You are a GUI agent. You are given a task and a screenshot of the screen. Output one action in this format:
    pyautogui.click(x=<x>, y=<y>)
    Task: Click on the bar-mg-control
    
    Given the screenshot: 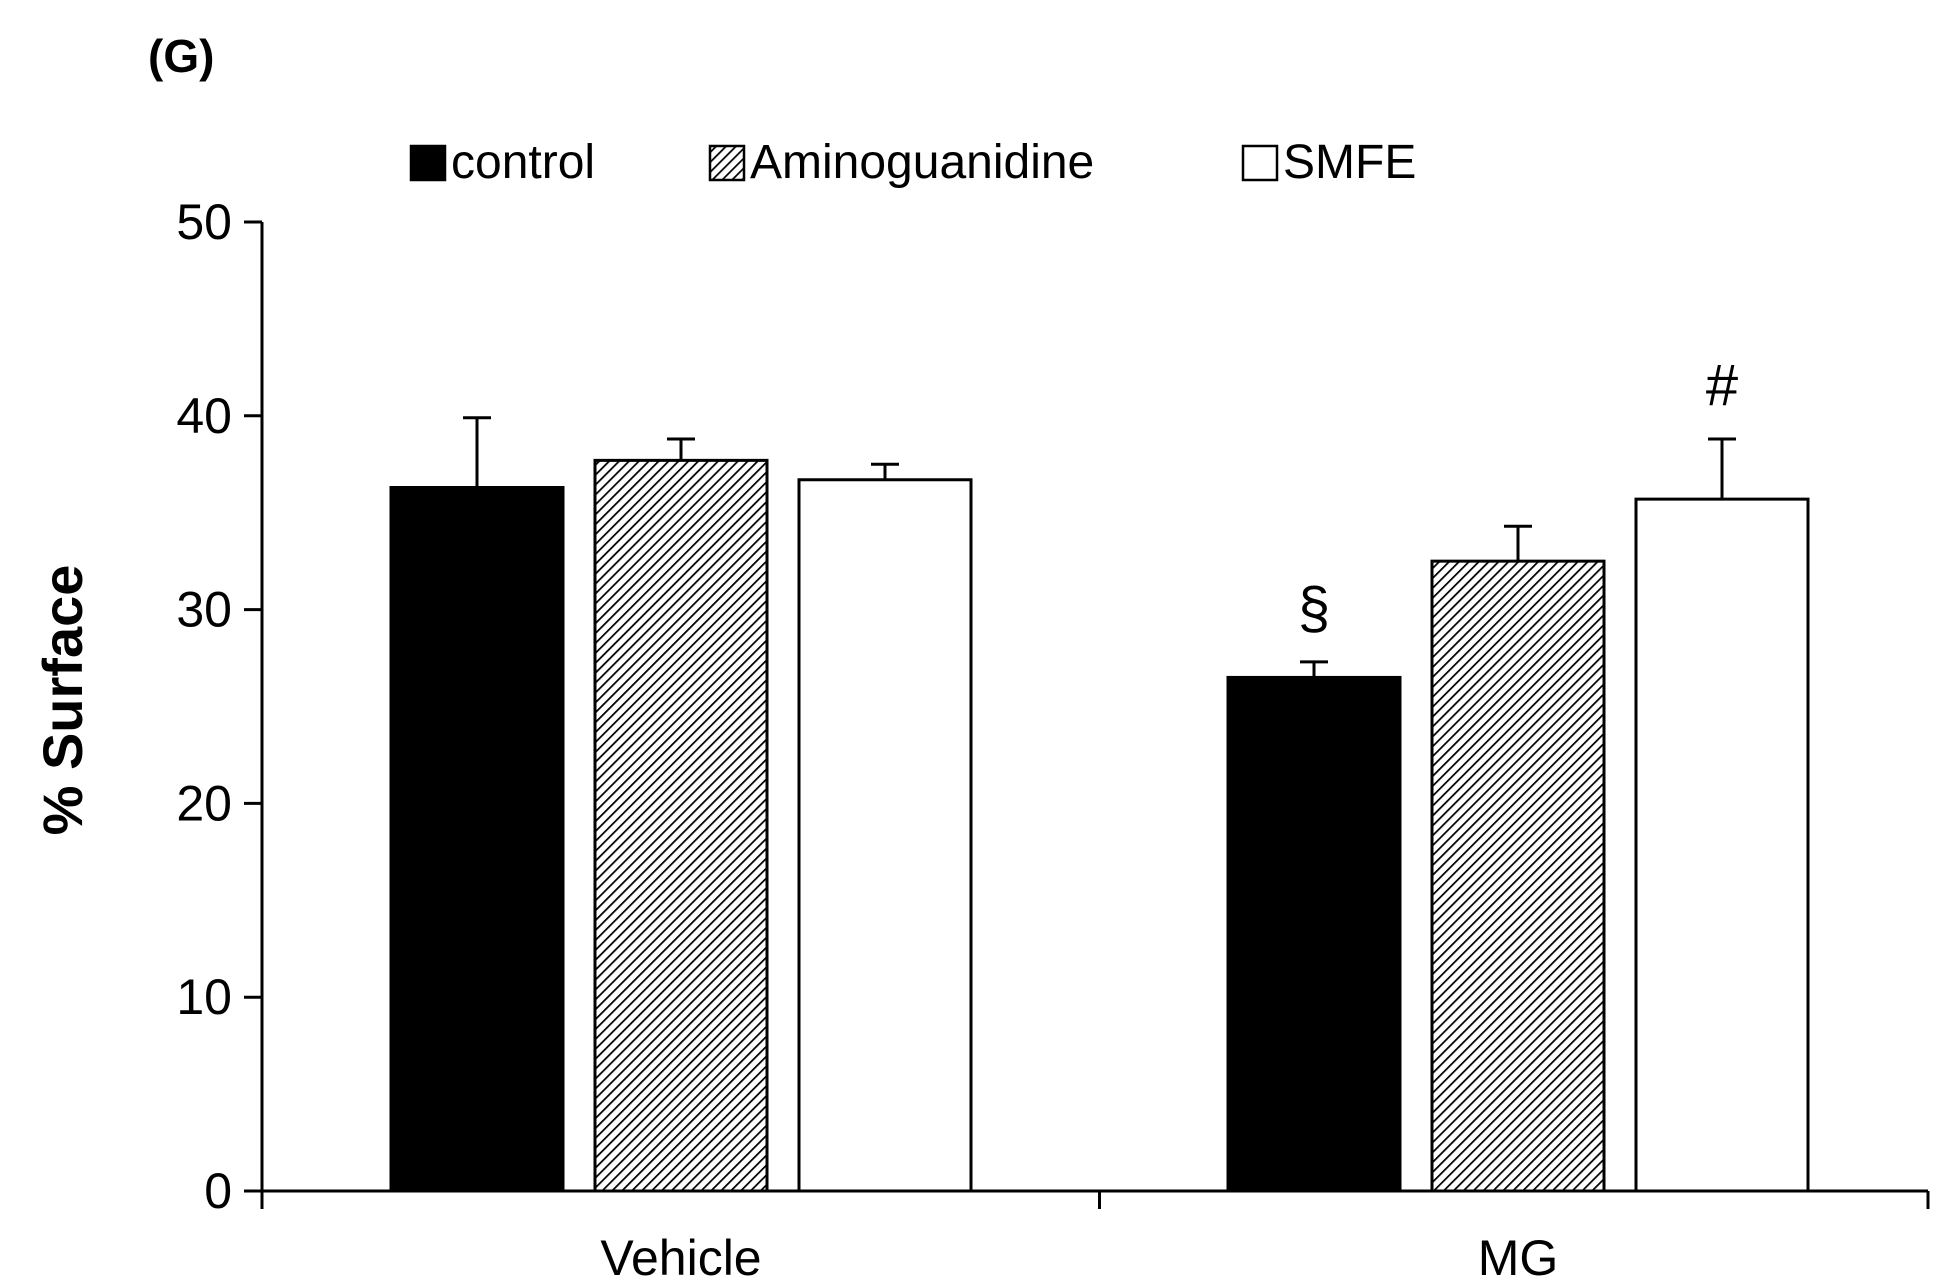 What is the action you would take?
    pyautogui.click(x=1314, y=934)
    